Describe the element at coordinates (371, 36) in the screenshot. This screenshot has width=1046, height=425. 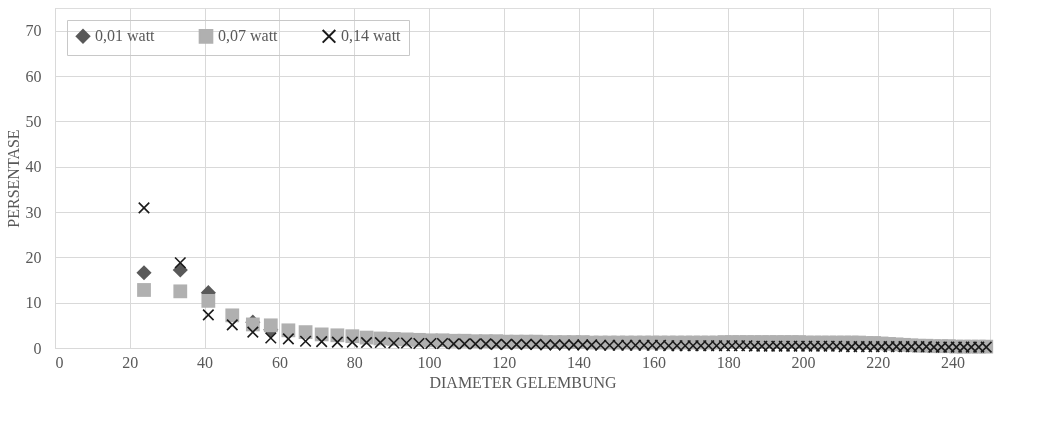
I see `legend-label: 0,14 watt` at that location.